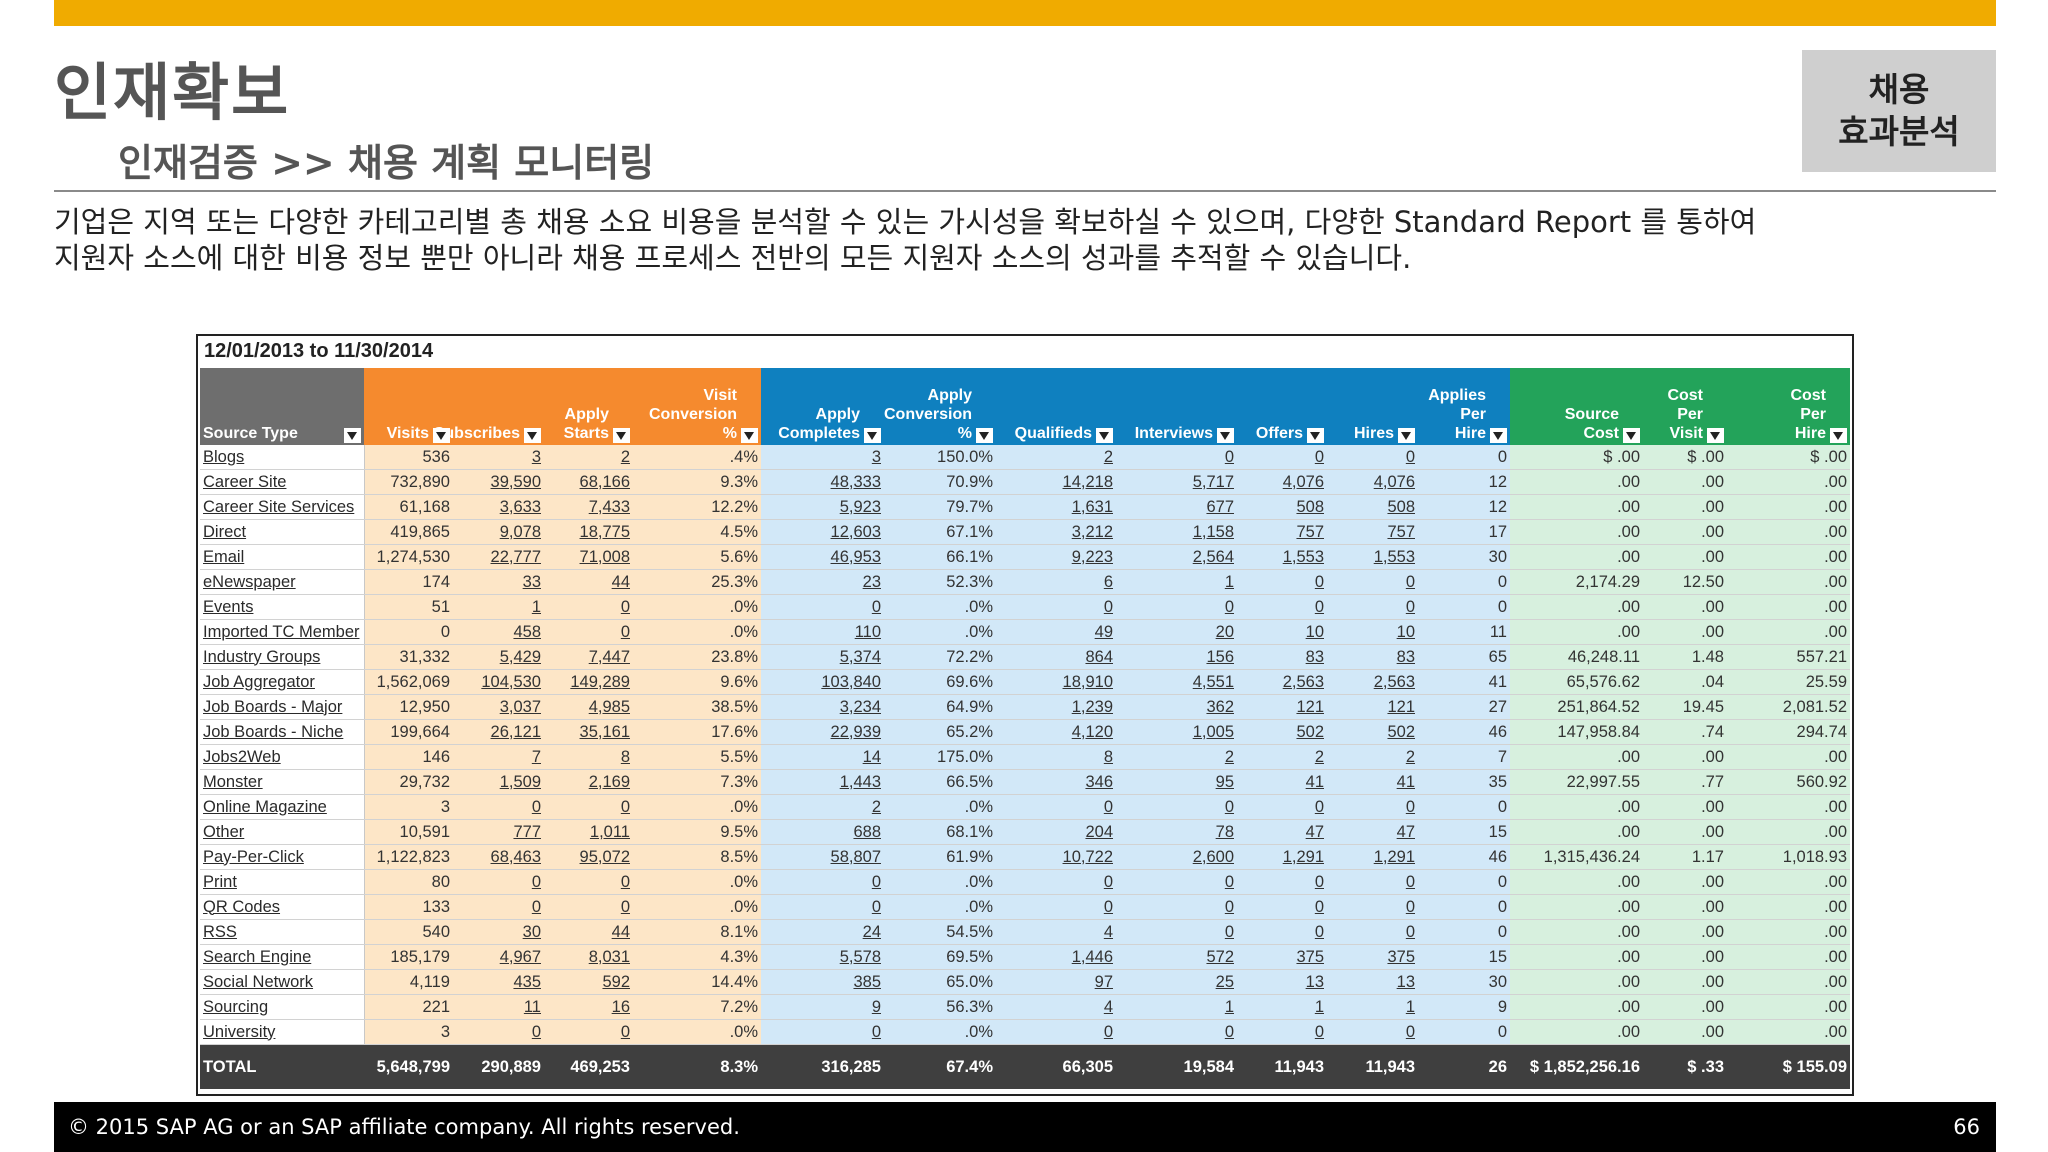  I want to click on table-cell: 5,923, so click(822, 507).